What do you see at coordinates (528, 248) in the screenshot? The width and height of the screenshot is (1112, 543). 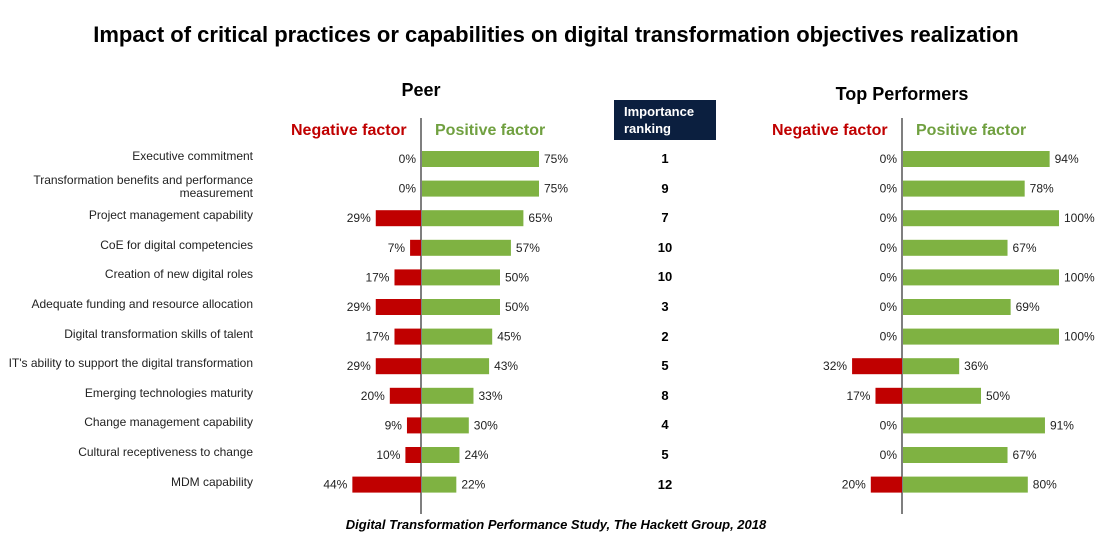 I see `peer-positive-value-label: 57%` at bounding box center [528, 248].